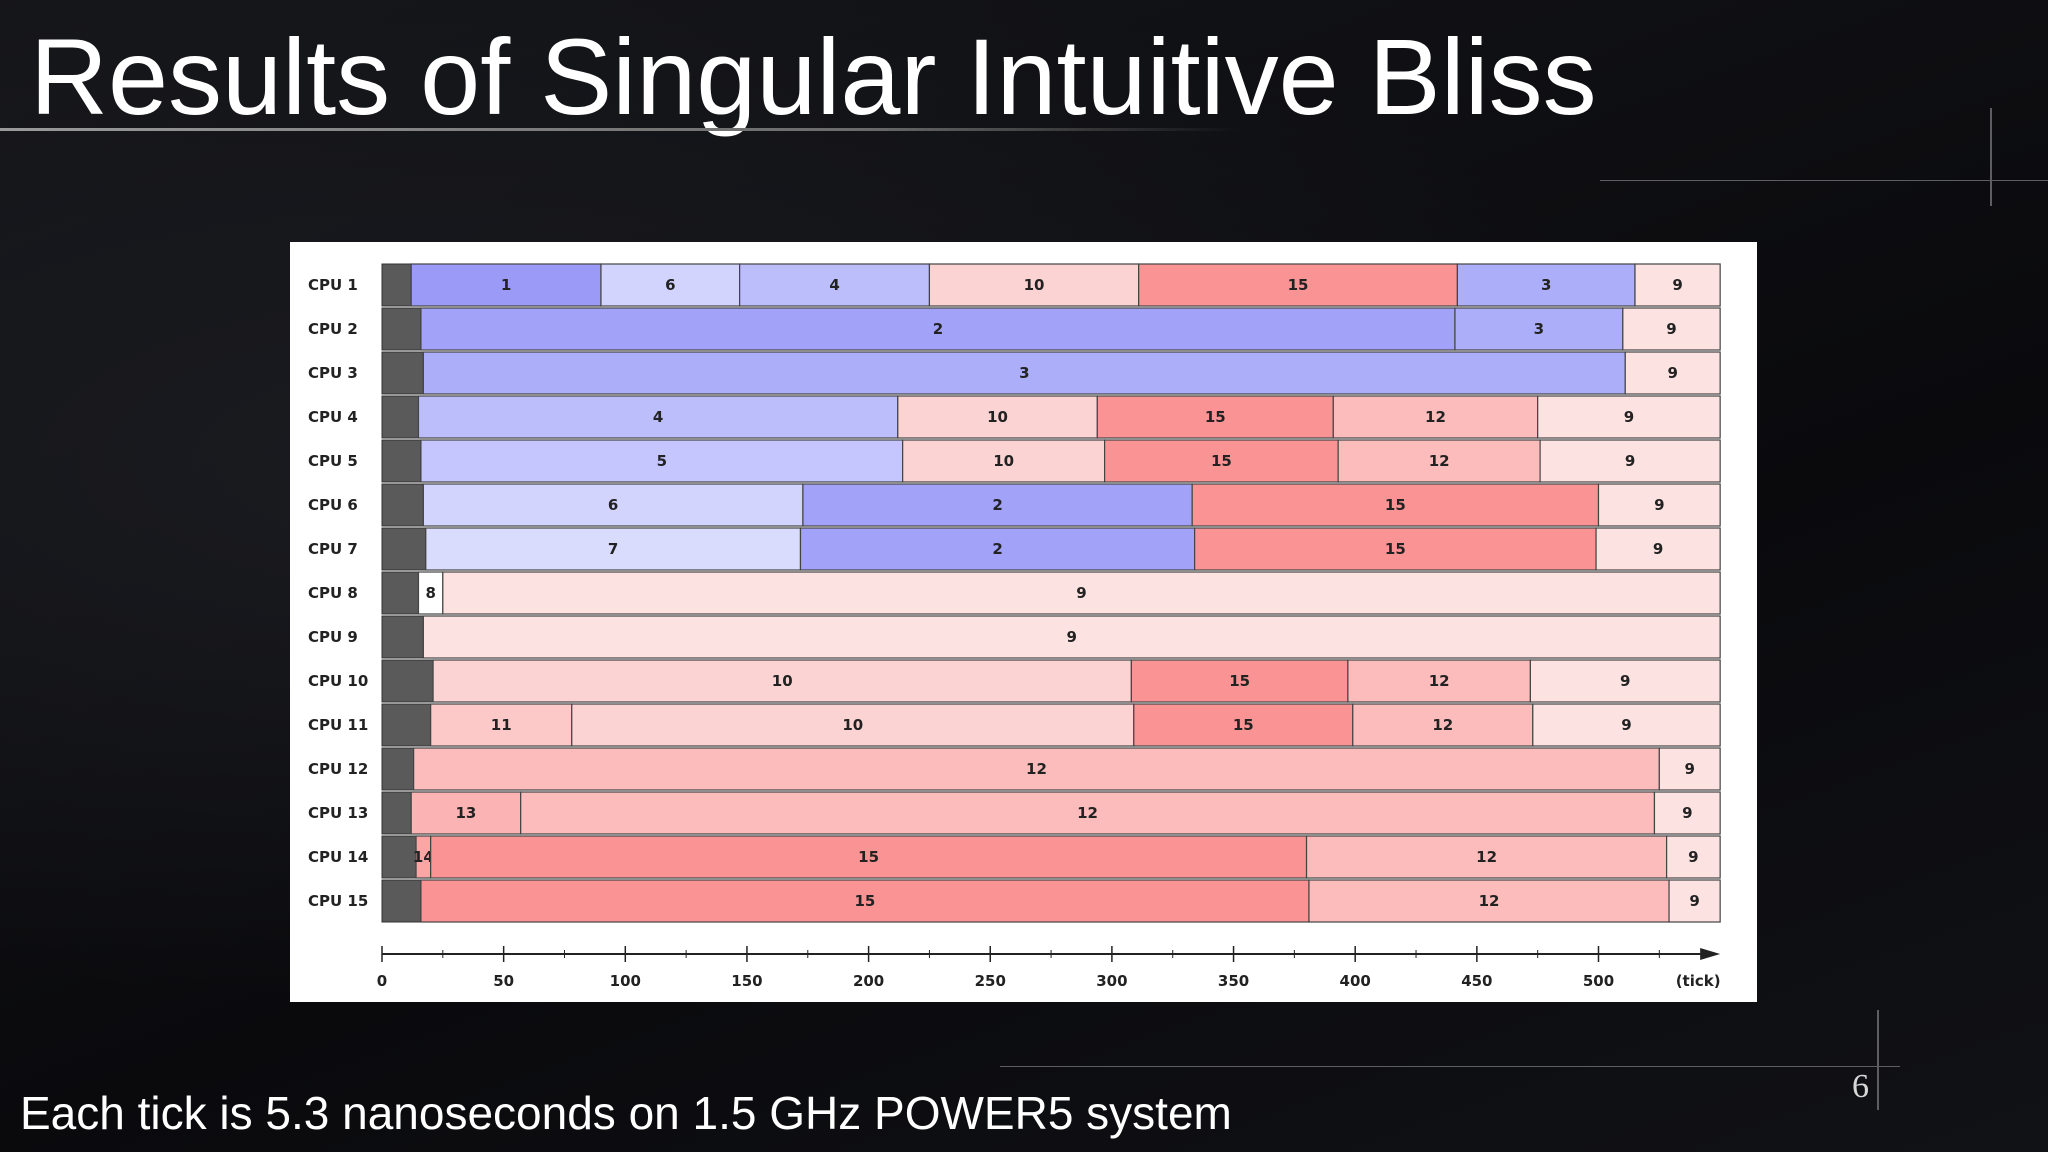  I want to click on x-tick-label: 250, so click(990, 981).